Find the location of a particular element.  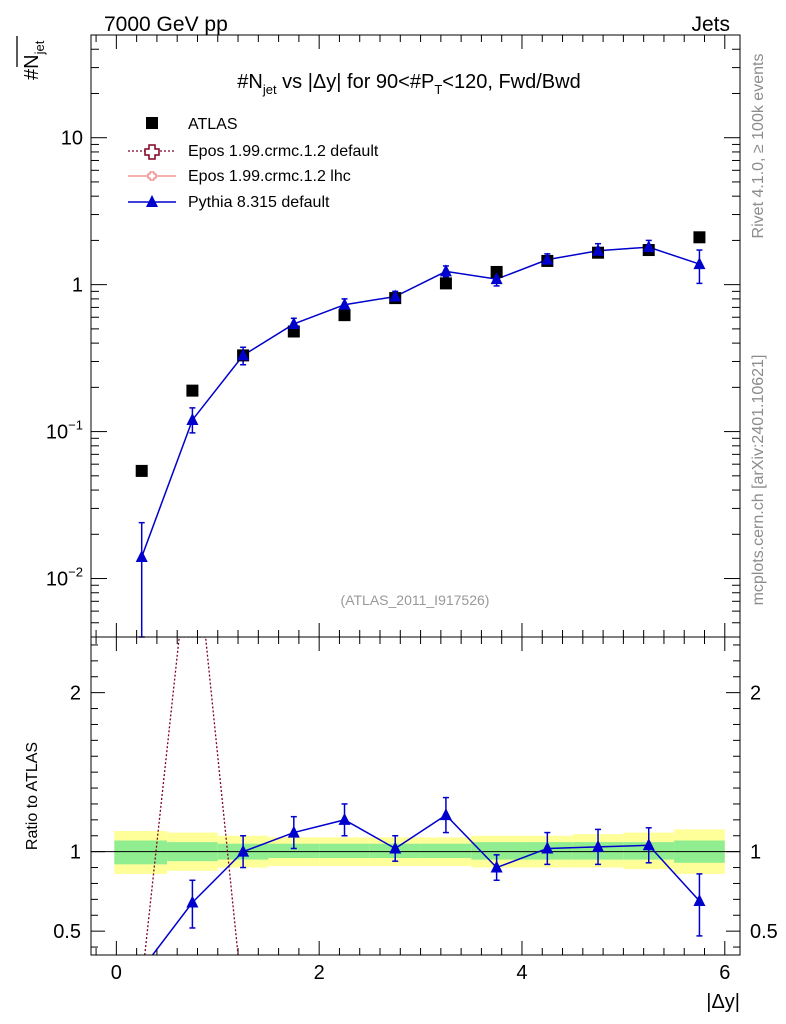

ratio-uncertainty-bands is located at coordinates (415, 851).